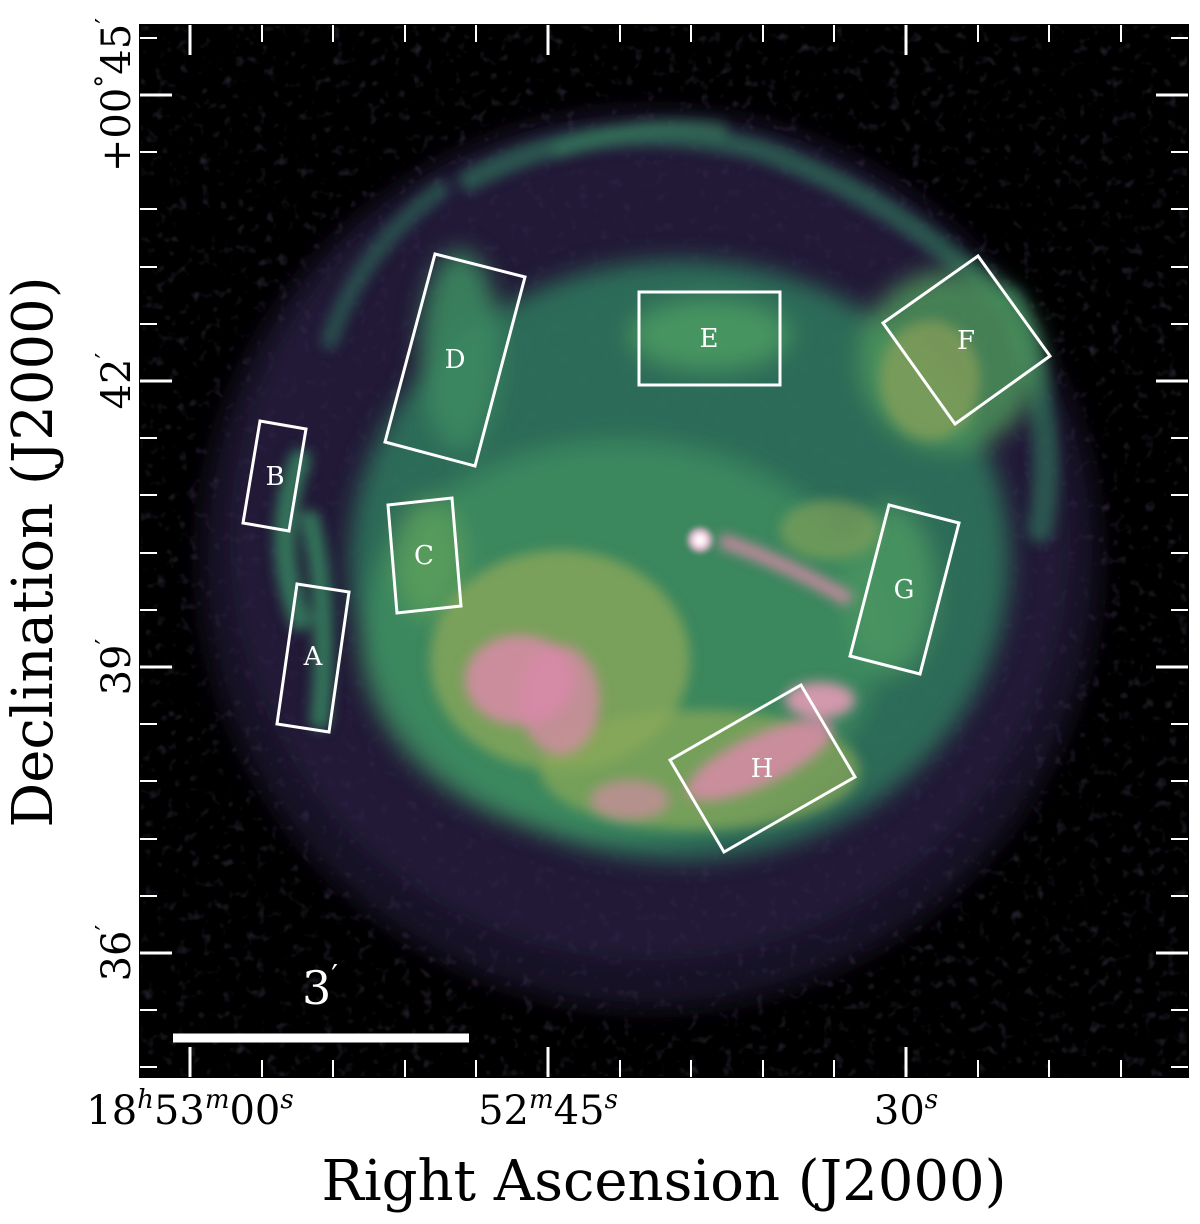 This screenshot has height=1224, width=1200. I want to click on region-label-b: B, so click(274, 477).